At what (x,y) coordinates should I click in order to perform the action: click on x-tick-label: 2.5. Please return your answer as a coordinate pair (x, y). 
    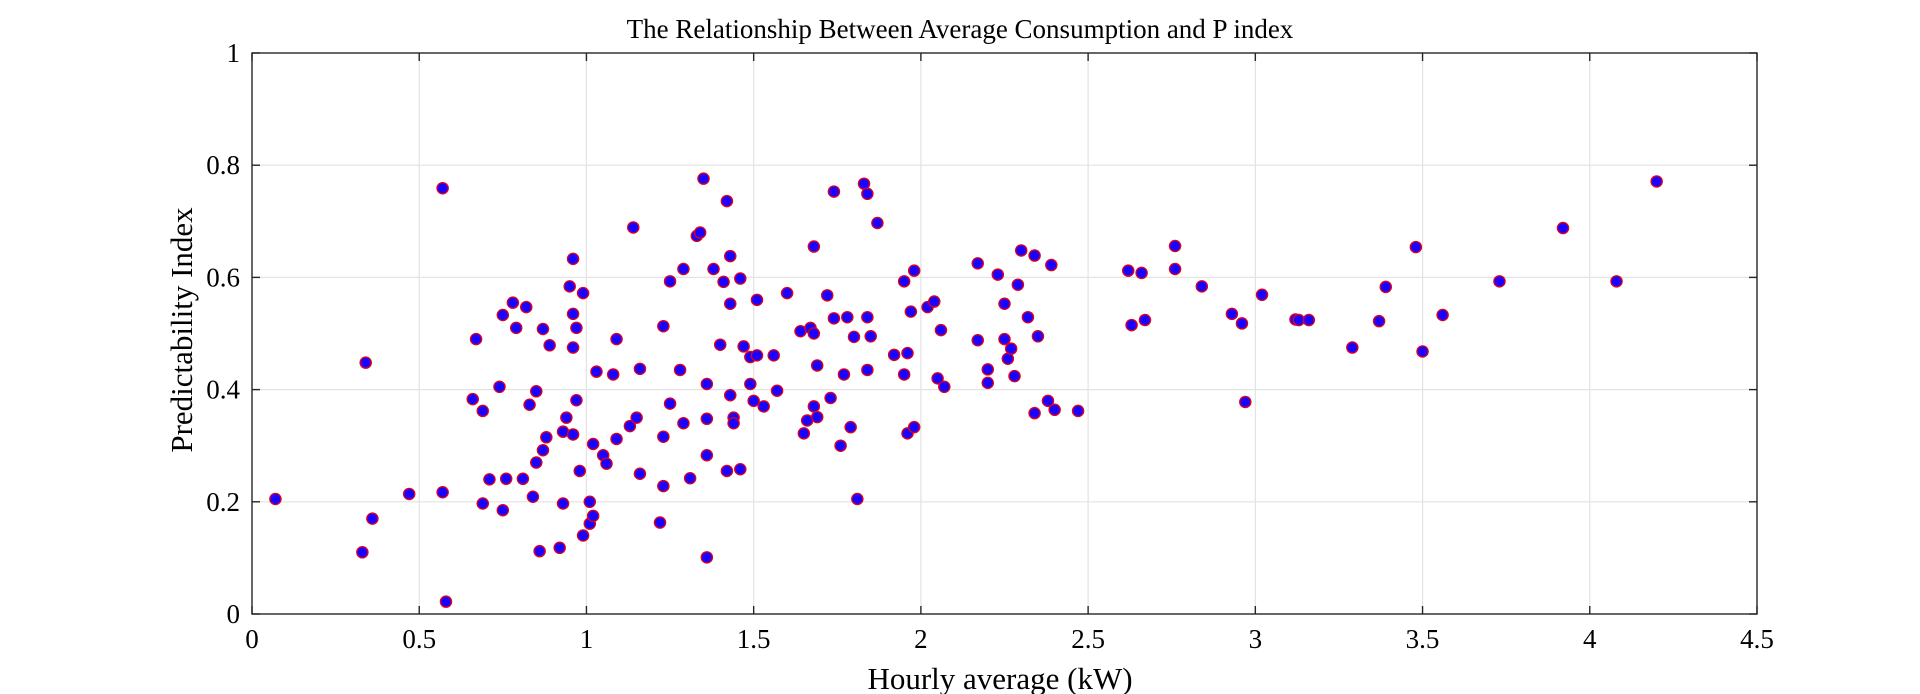
    Looking at the image, I should click on (1088, 639).